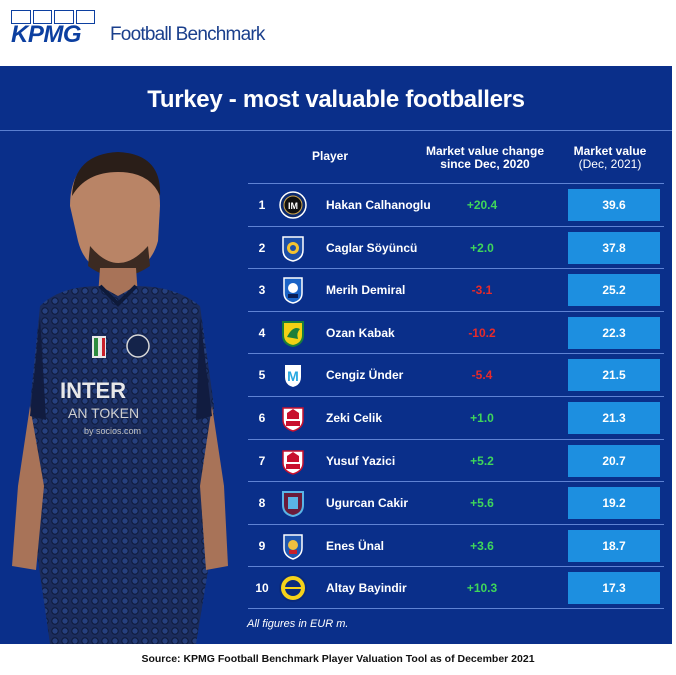 Image resolution: width=676 pixels, height=675 pixels. Describe the element at coordinates (365, 375) in the screenshot. I see `player-name: Cengiz Ünder` at that location.